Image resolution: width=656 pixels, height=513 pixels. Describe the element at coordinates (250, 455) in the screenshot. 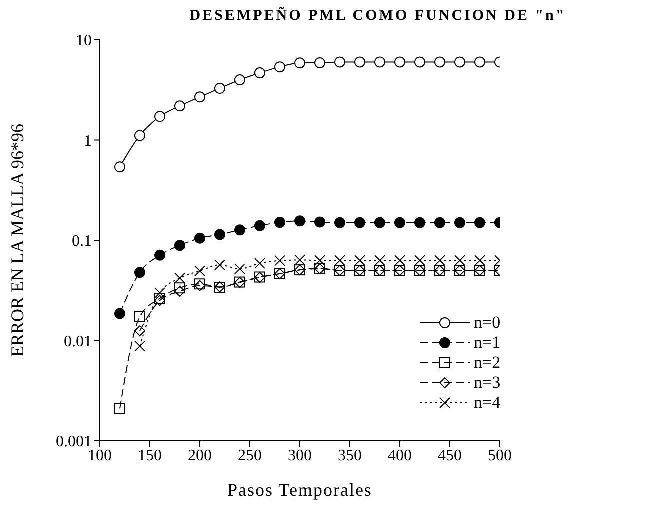

I see `x-tick-label: 250` at that location.